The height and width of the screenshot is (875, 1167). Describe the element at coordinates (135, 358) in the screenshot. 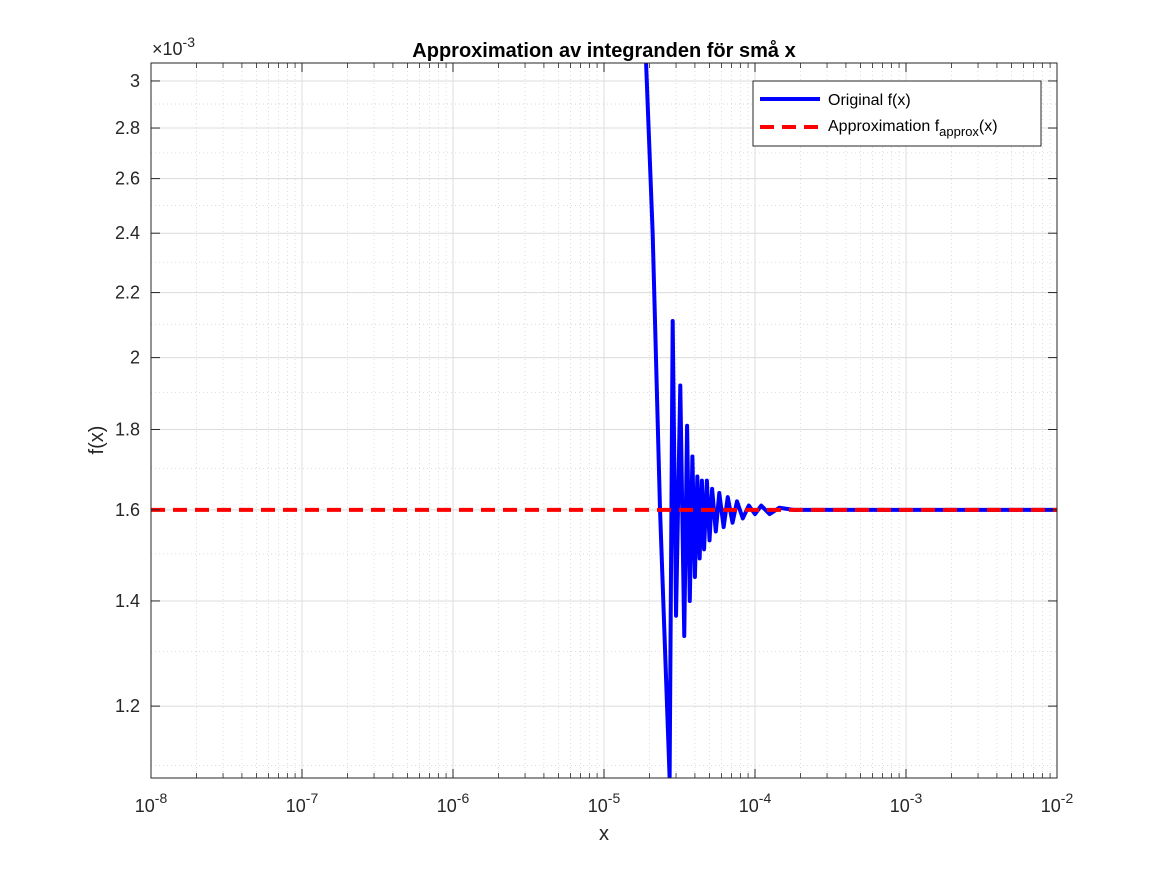

I see `y-tick-label: 2` at that location.